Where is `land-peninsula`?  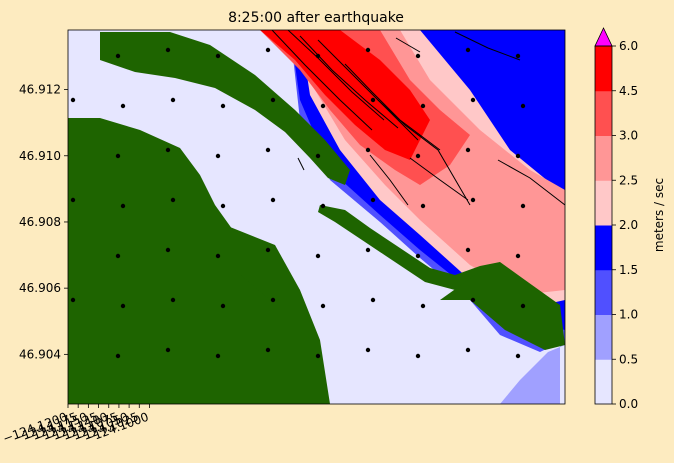 land-peninsula is located at coordinates (225, 108).